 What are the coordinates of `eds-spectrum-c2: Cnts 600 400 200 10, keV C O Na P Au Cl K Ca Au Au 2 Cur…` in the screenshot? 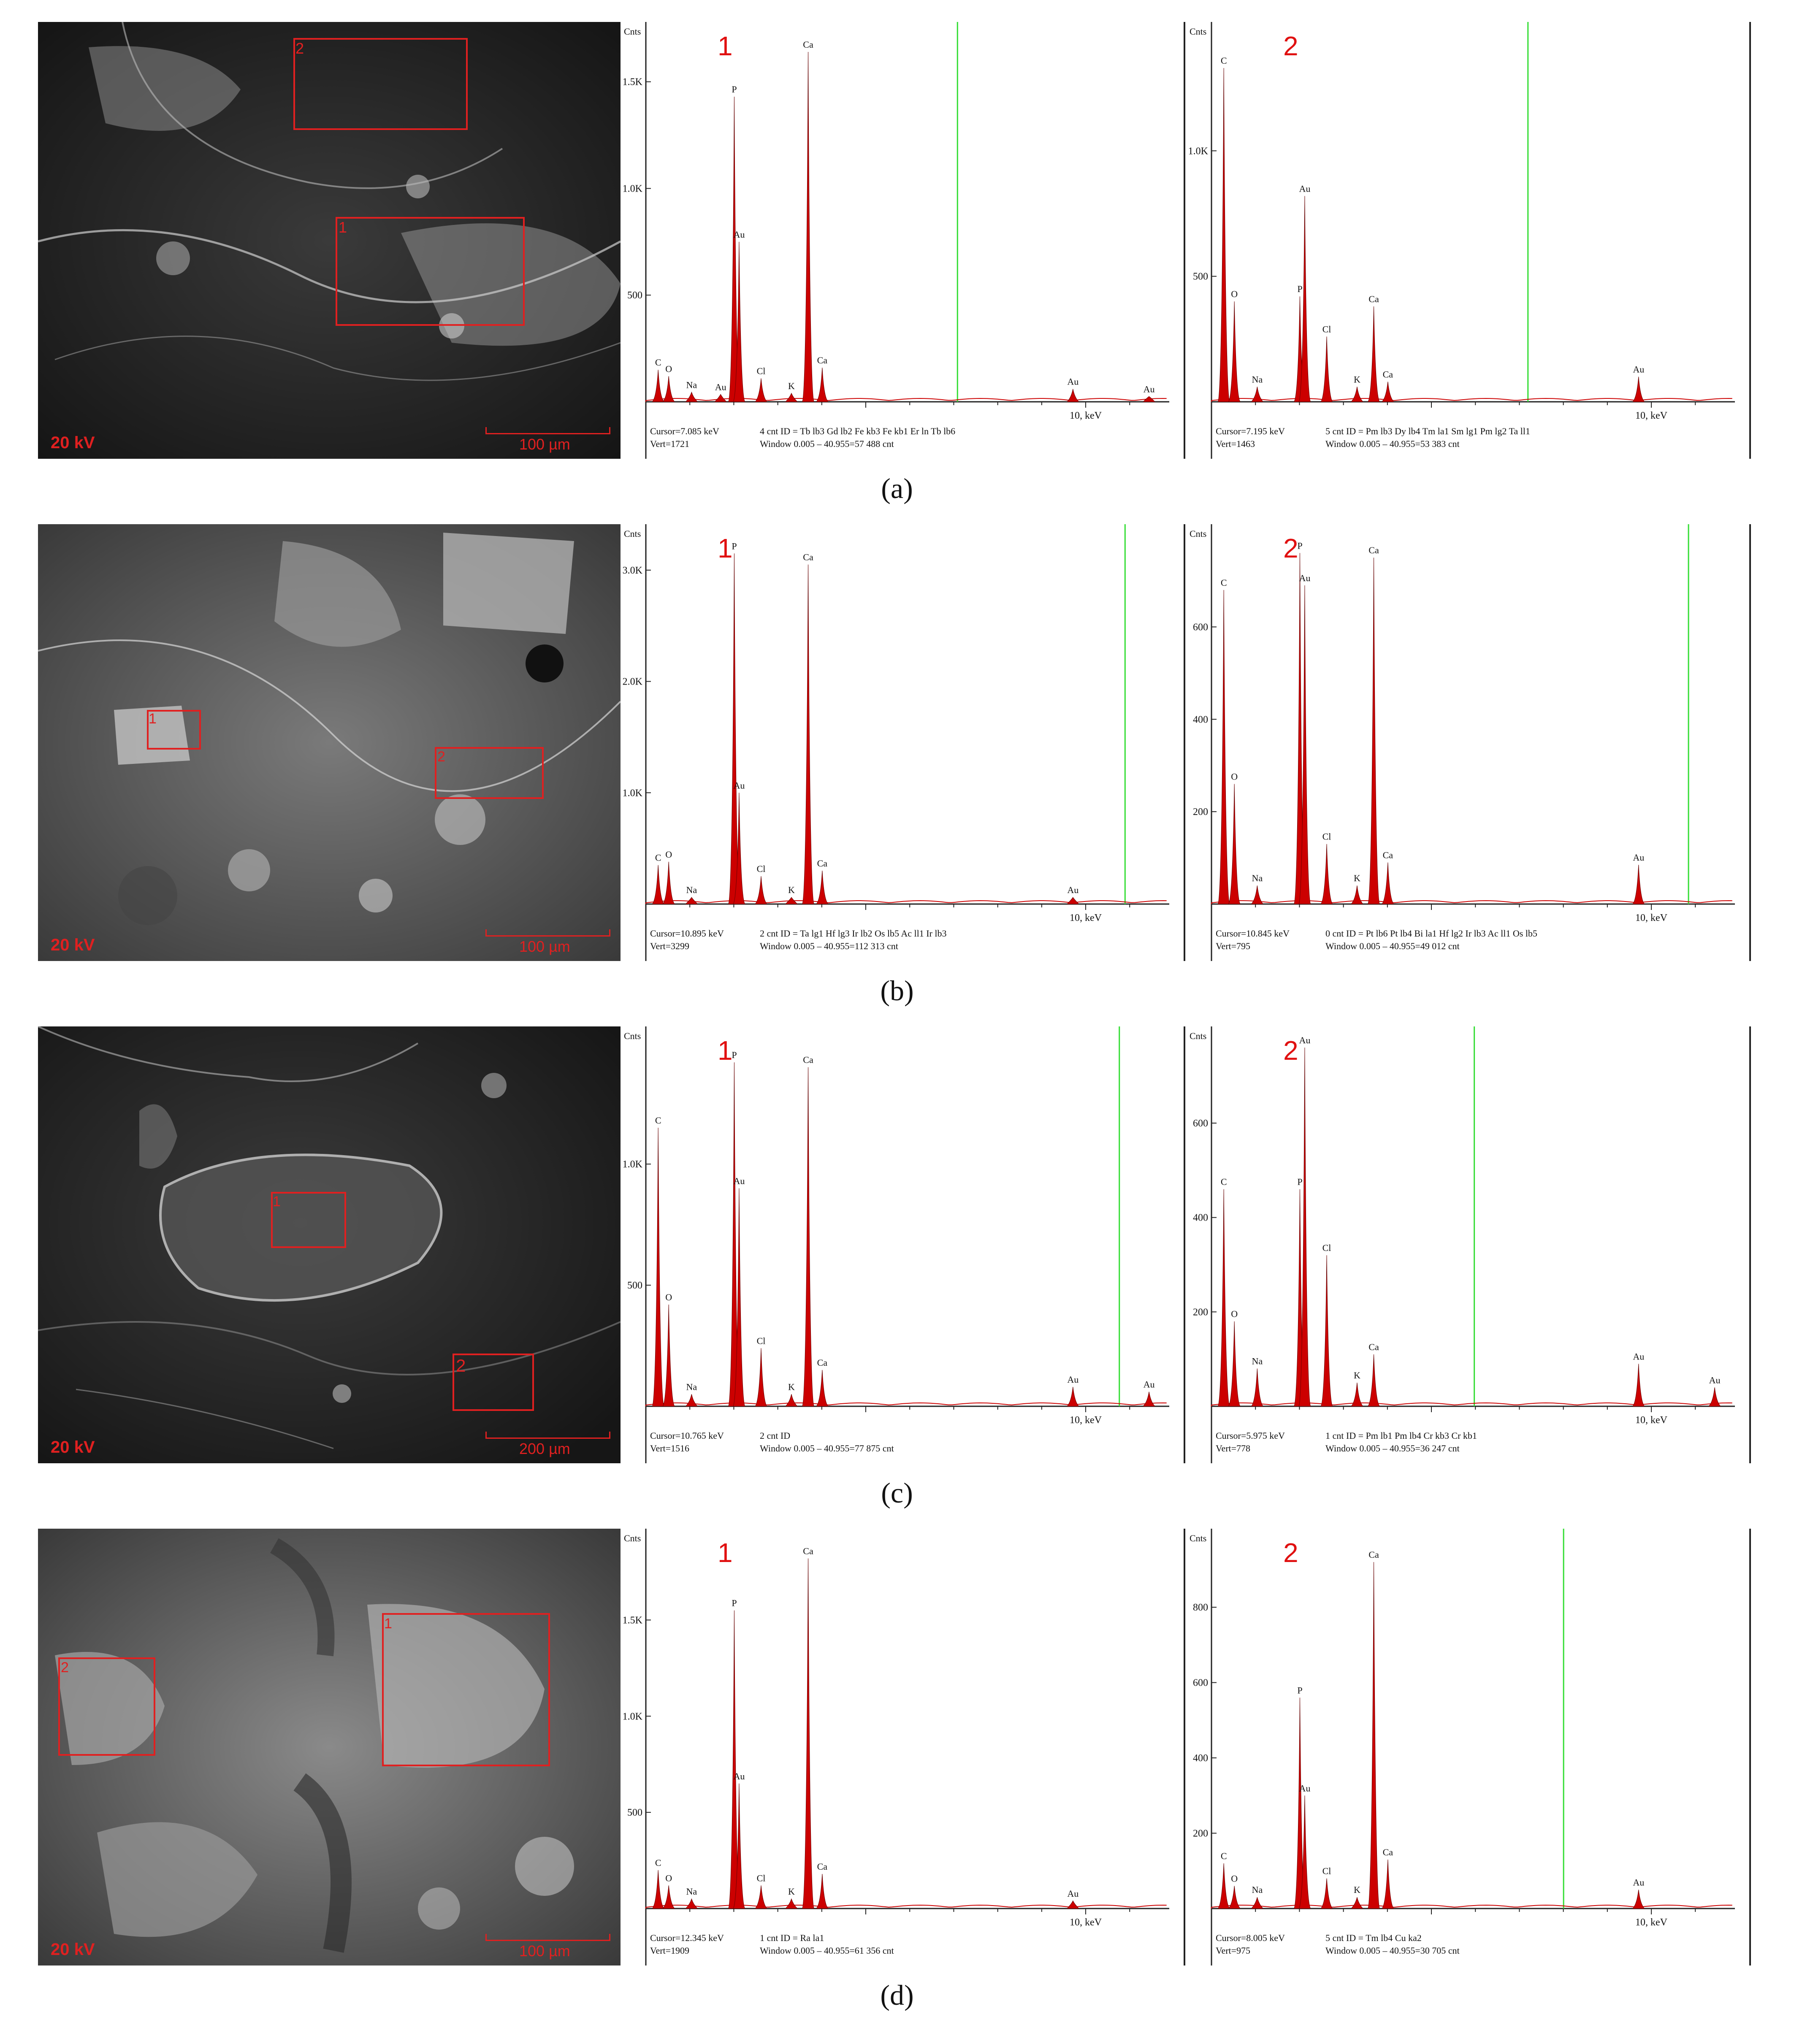 It's located at (1469, 1244).